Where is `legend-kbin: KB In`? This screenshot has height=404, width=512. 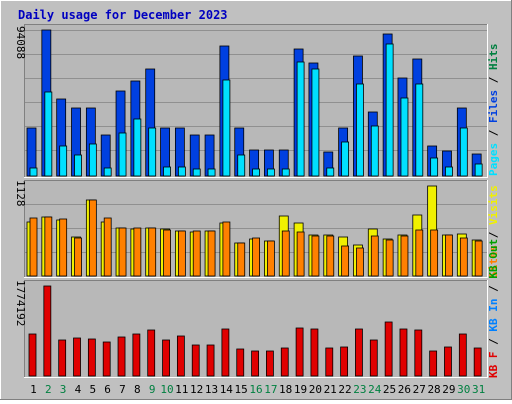
legend-kbin: KB In is located at coordinates (493, 315).